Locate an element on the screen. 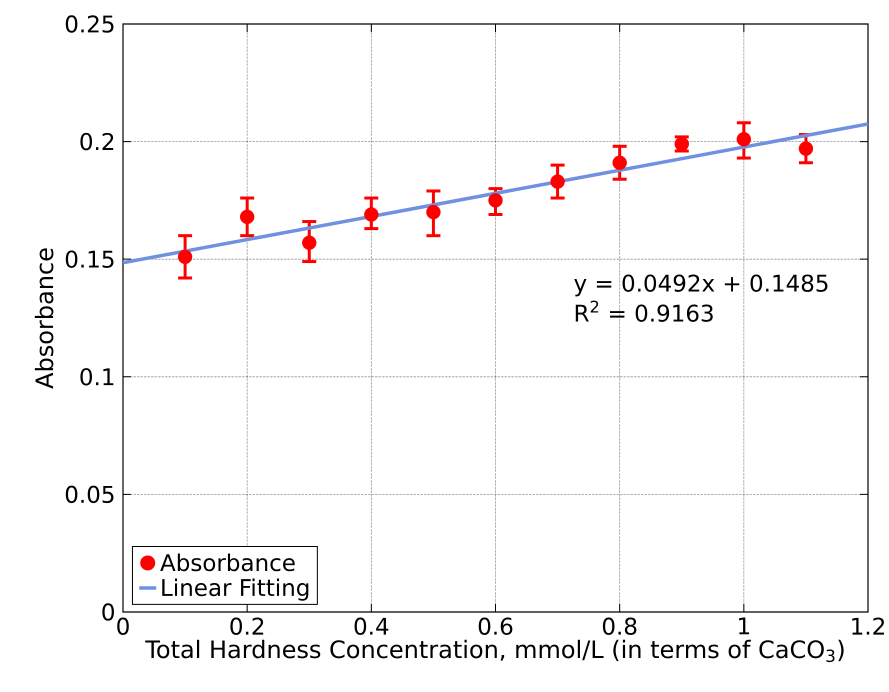 This screenshot has width=889, height=692. x-tick-label: 0 is located at coordinates (123, 626).